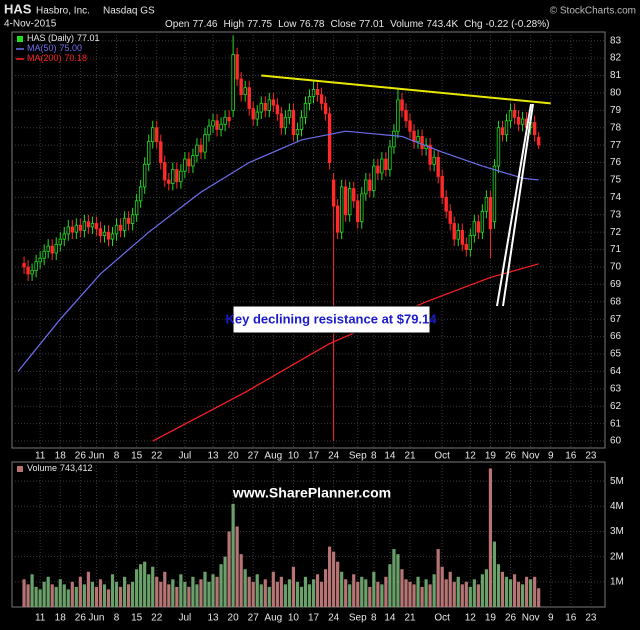 The width and height of the screenshot is (640, 630). What do you see at coordinates (442, 24) in the screenshot?
I see `stat-value: 743.4K` at bounding box center [442, 24].